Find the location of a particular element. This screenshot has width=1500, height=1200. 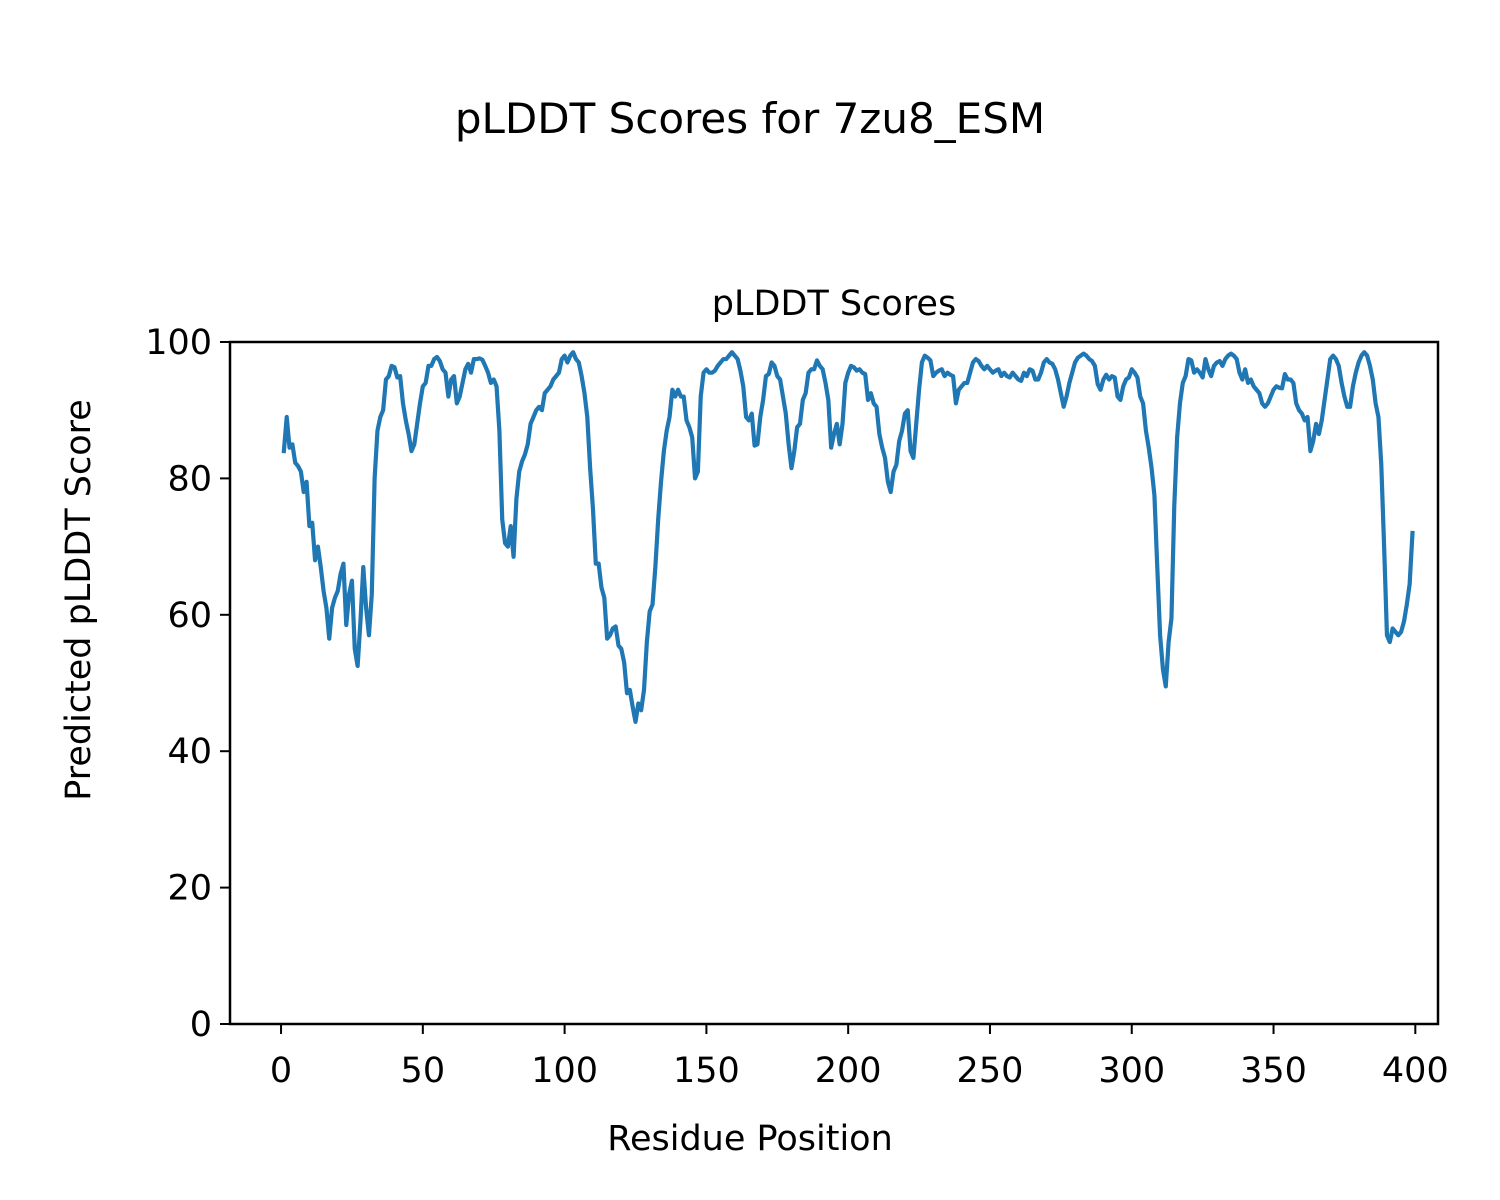

y-tick-label: 100 is located at coordinates (178, 343).